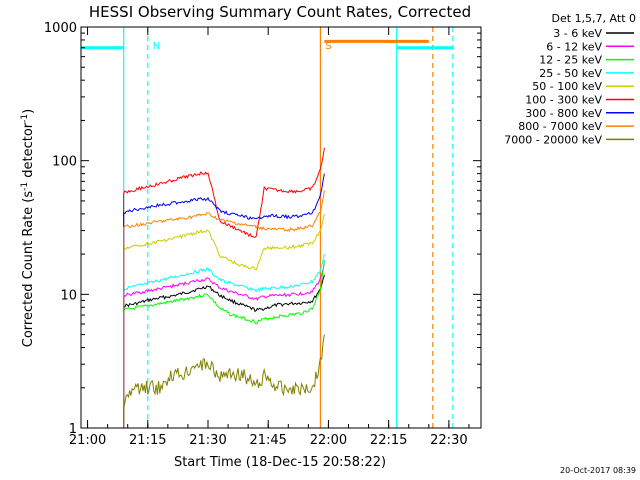 This screenshot has width=640, height=480. Describe the element at coordinates (28, 111) in the screenshot. I see `y-axis-label-end: )` at that location.